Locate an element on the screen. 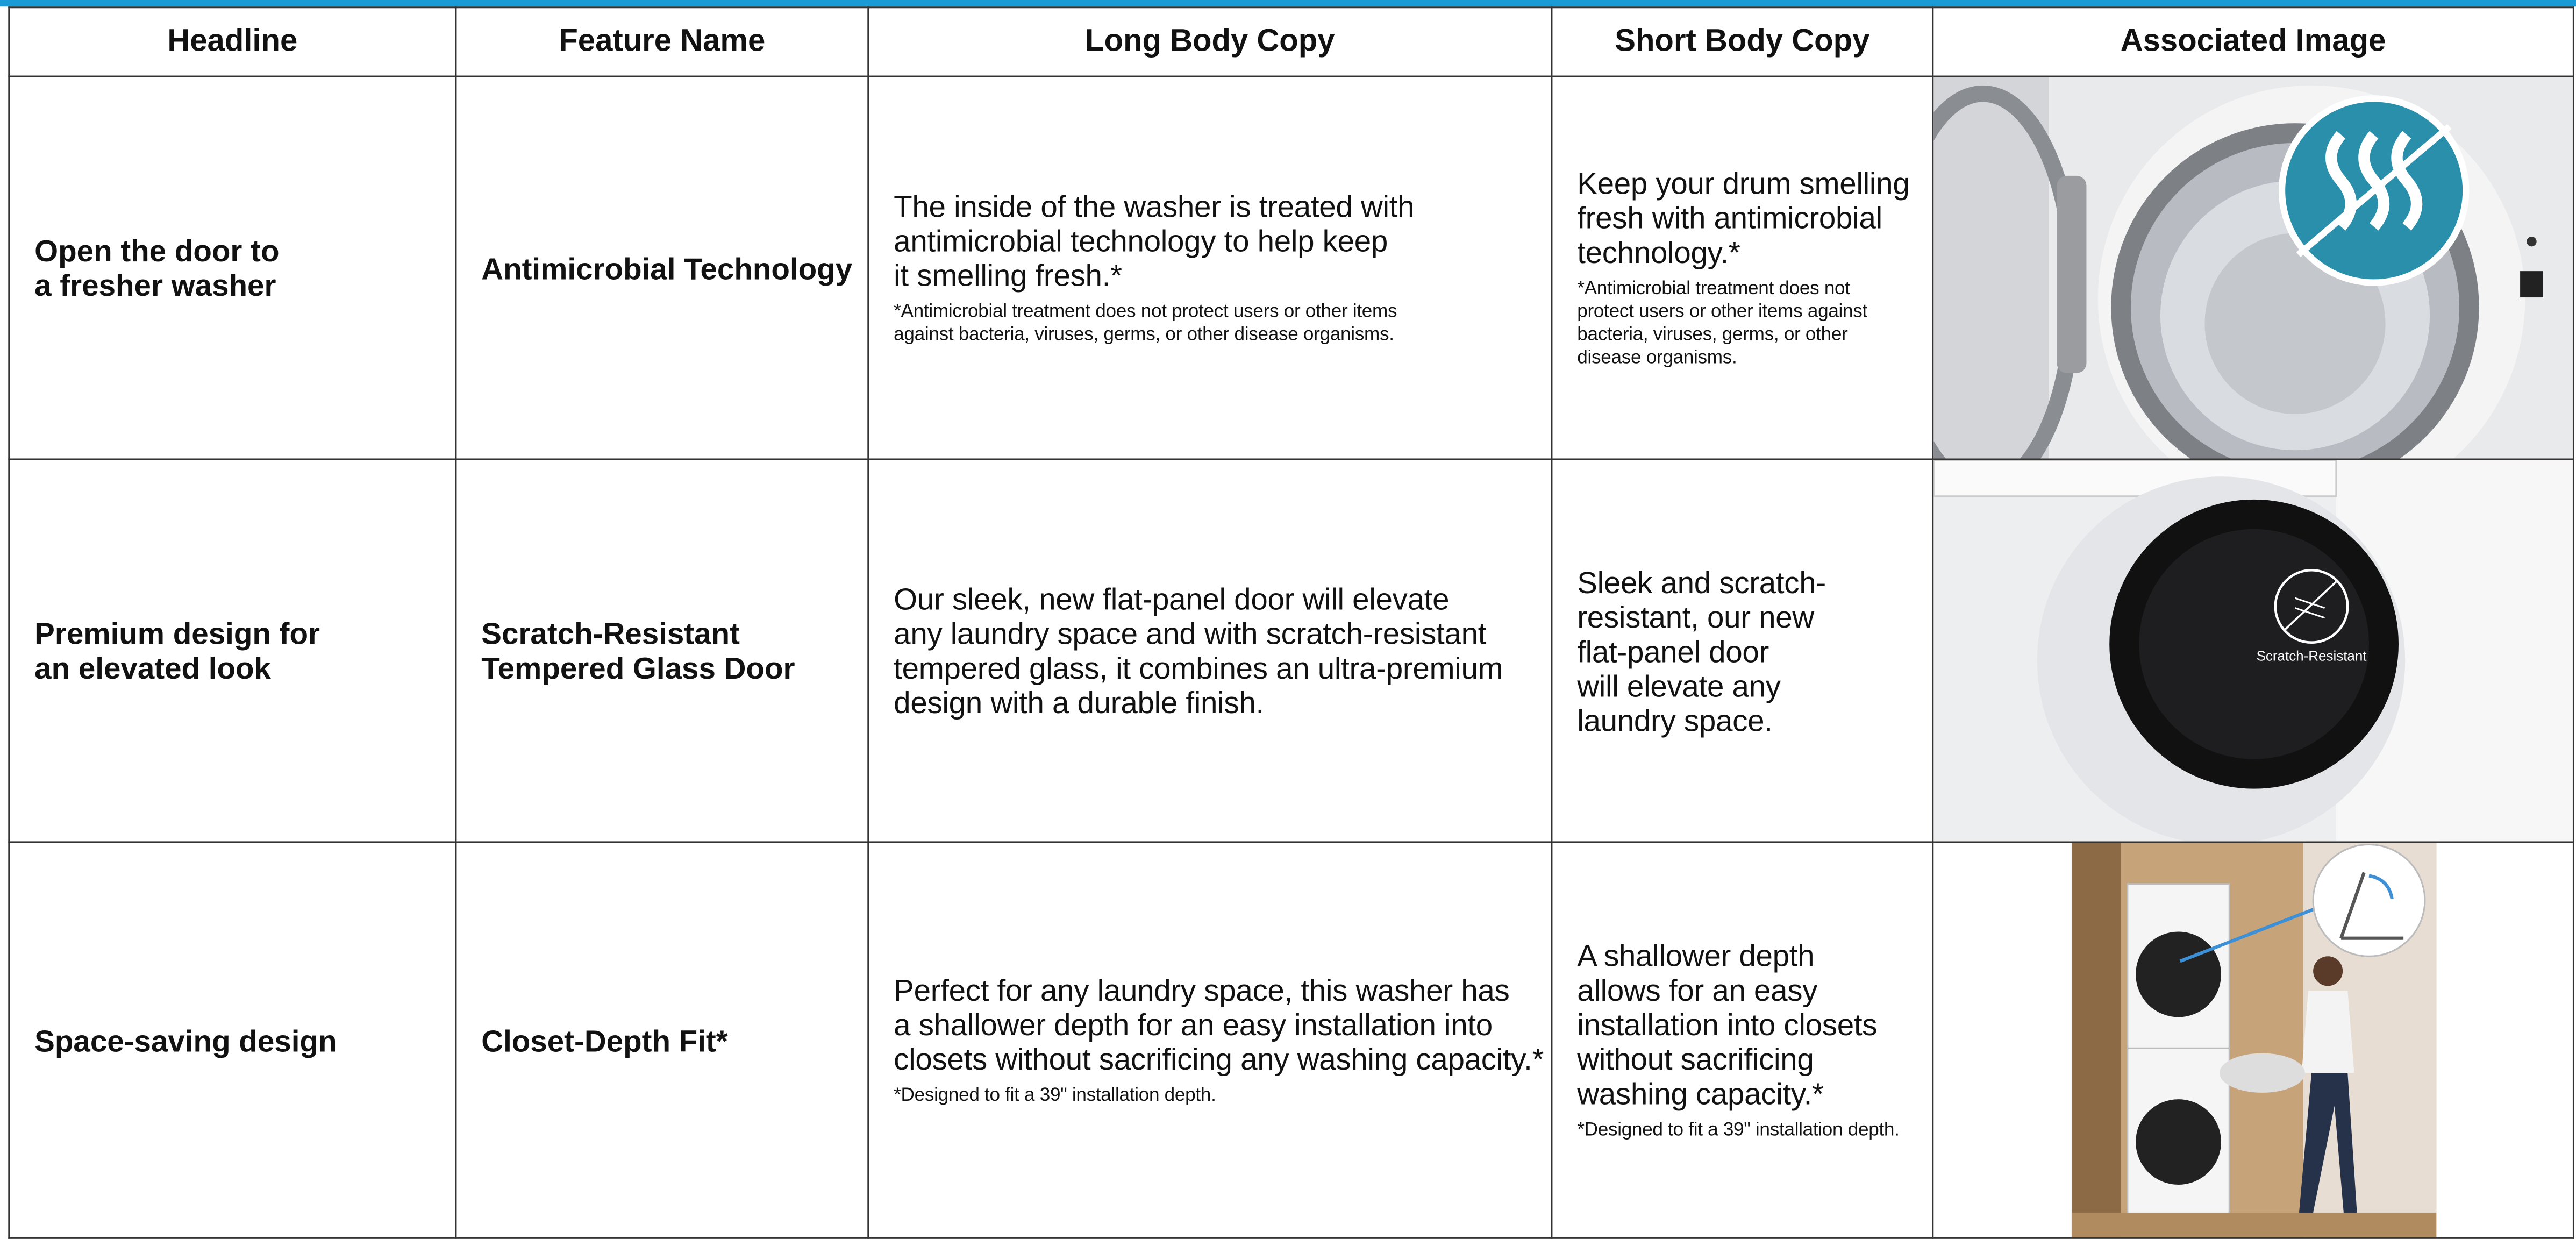 The image size is (2576, 1239). feature-cell: Scratch-Resistant Tempered Glass Door is located at coordinates (662, 650).